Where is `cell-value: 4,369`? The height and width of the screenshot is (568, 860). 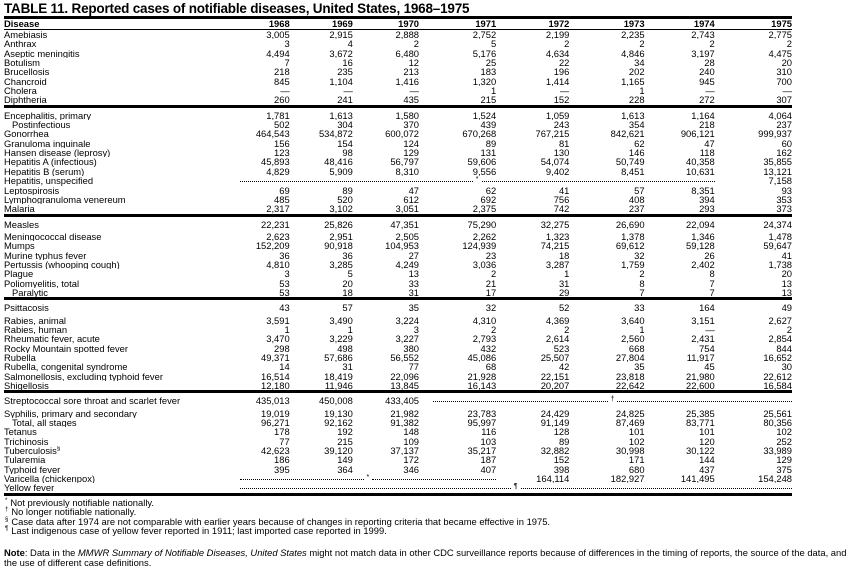 cell-value: 4,369 is located at coordinates (557, 320).